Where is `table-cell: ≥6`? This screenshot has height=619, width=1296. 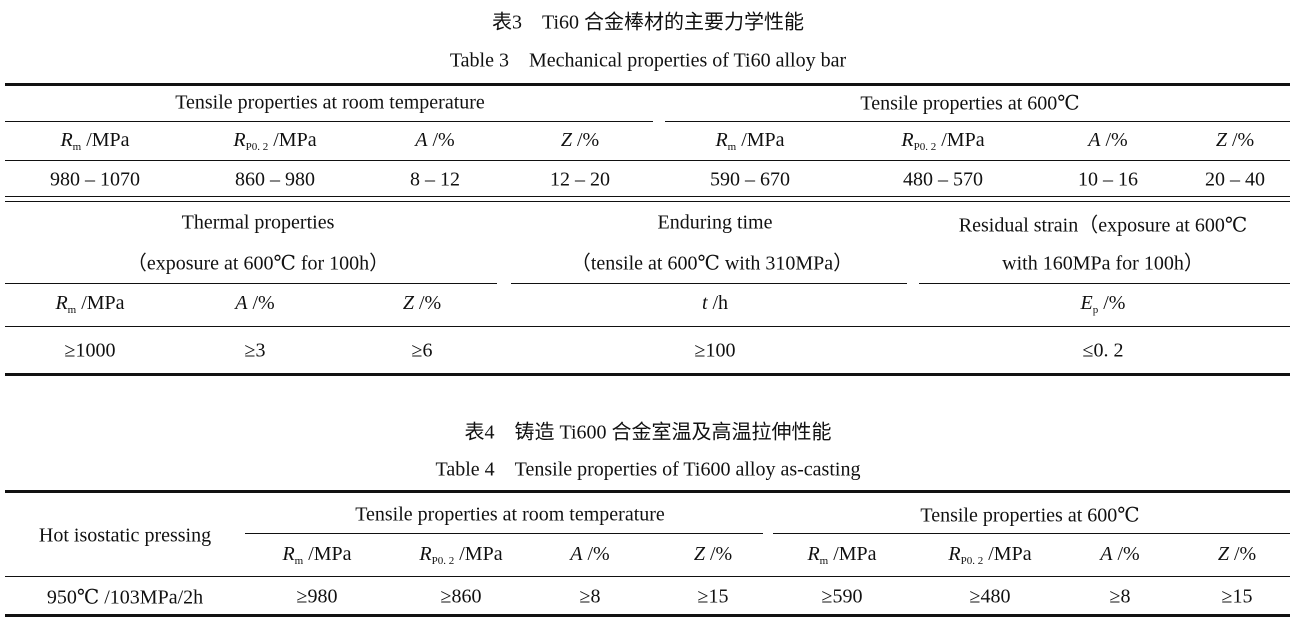
table-cell: ≥6 is located at coordinates (422, 350).